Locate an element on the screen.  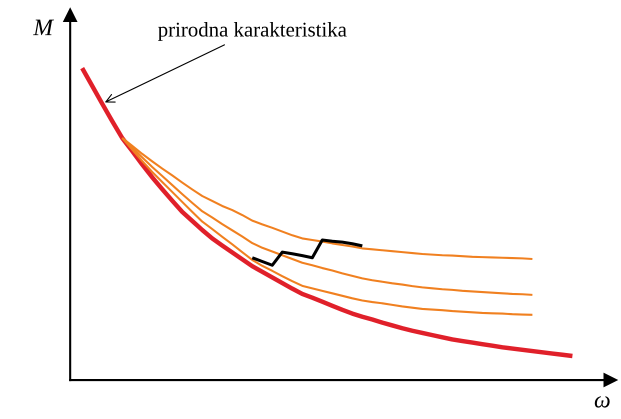
x-axis-title: ω is located at coordinates (602, 402).